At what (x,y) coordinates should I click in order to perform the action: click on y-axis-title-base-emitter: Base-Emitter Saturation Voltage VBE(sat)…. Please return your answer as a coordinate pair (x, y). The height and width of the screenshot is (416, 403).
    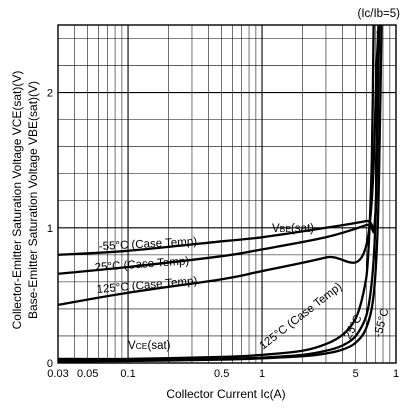
    Looking at the image, I should click on (33, 200).